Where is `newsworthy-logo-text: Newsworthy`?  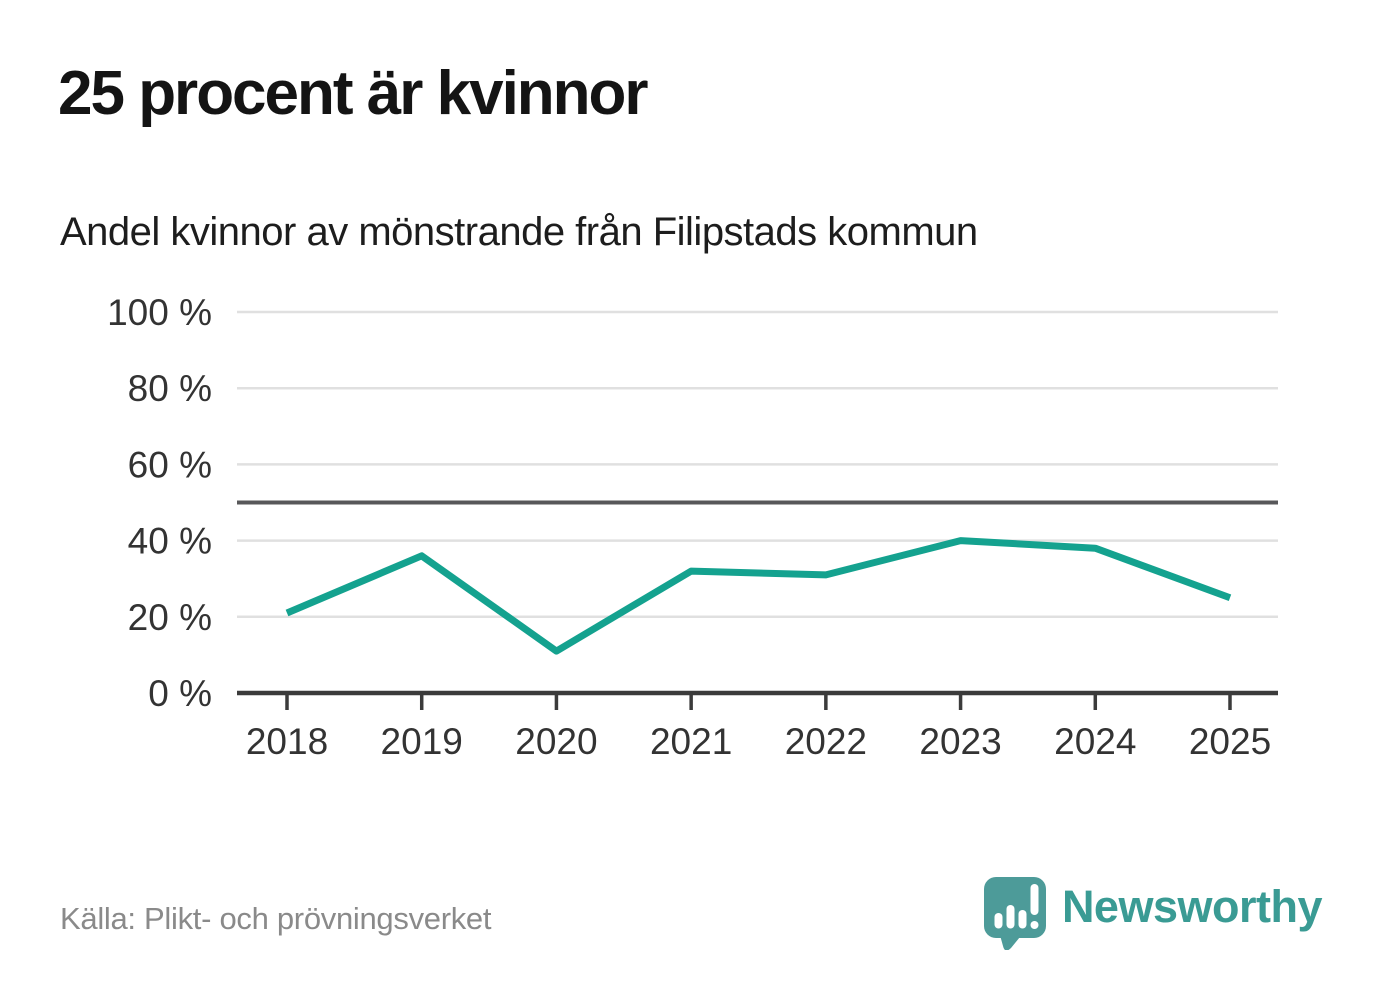 newsworthy-logo-text: Newsworthy is located at coordinates (1192, 906).